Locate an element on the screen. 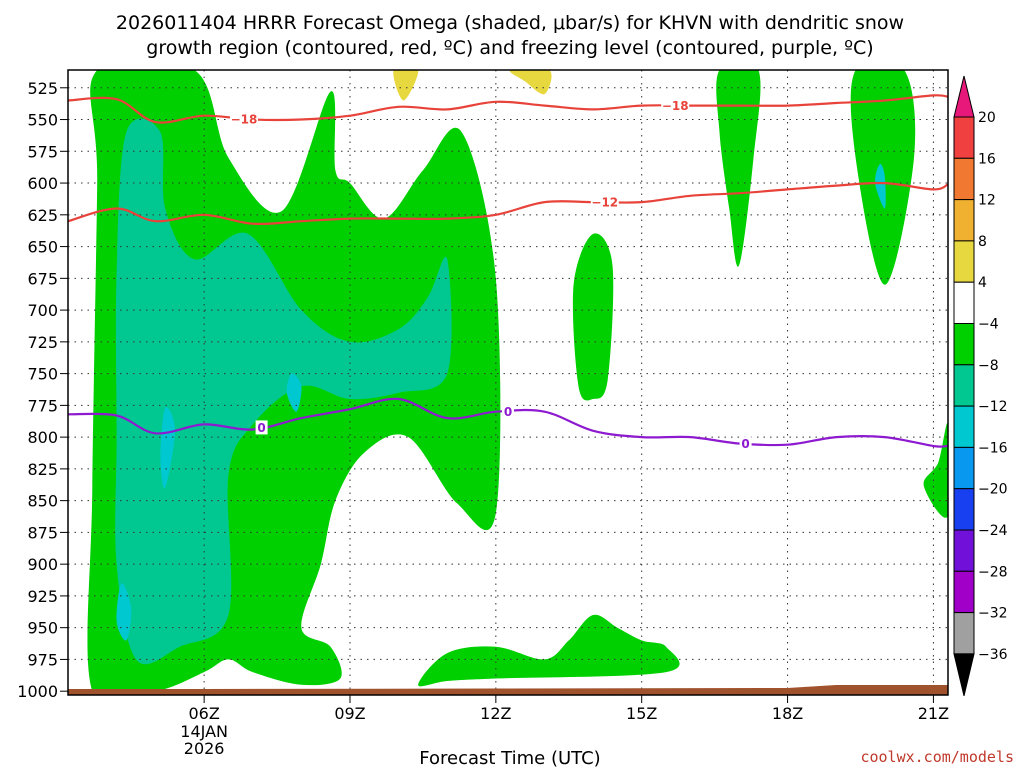  colorbar-label: −16 is located at coordinates (993, 448).